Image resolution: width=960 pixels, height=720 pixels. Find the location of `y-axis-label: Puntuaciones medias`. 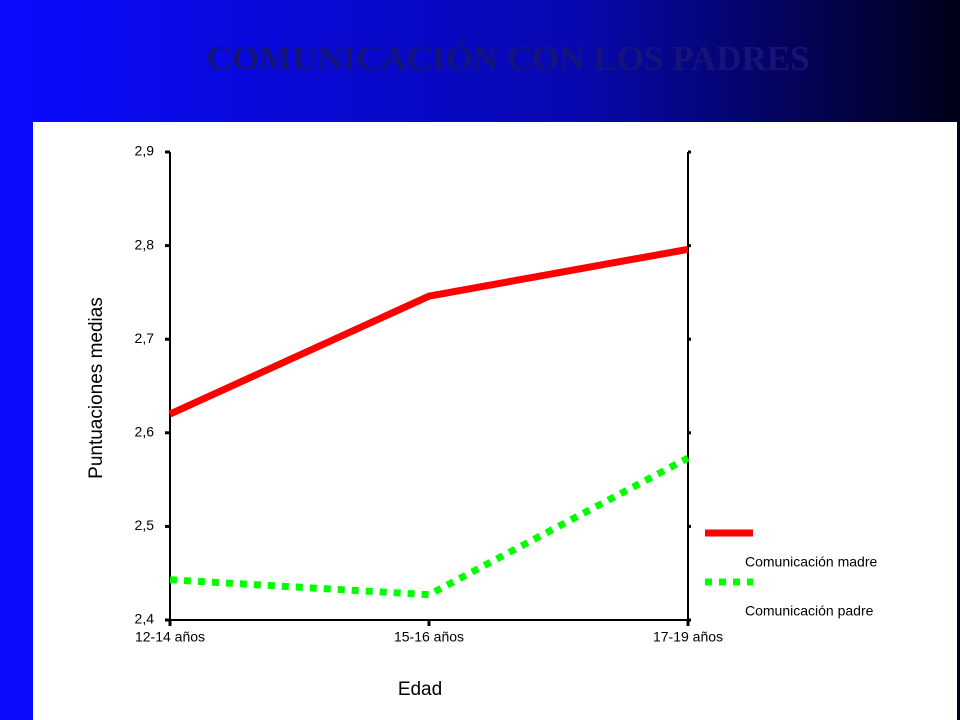

y-axis-label: Puntuaciones medias is located at coordinates (96, 388).